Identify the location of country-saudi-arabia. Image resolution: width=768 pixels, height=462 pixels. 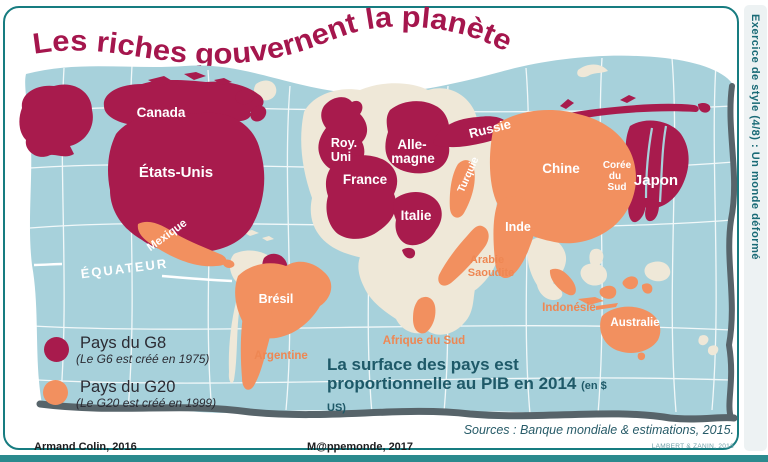
(463, 255).